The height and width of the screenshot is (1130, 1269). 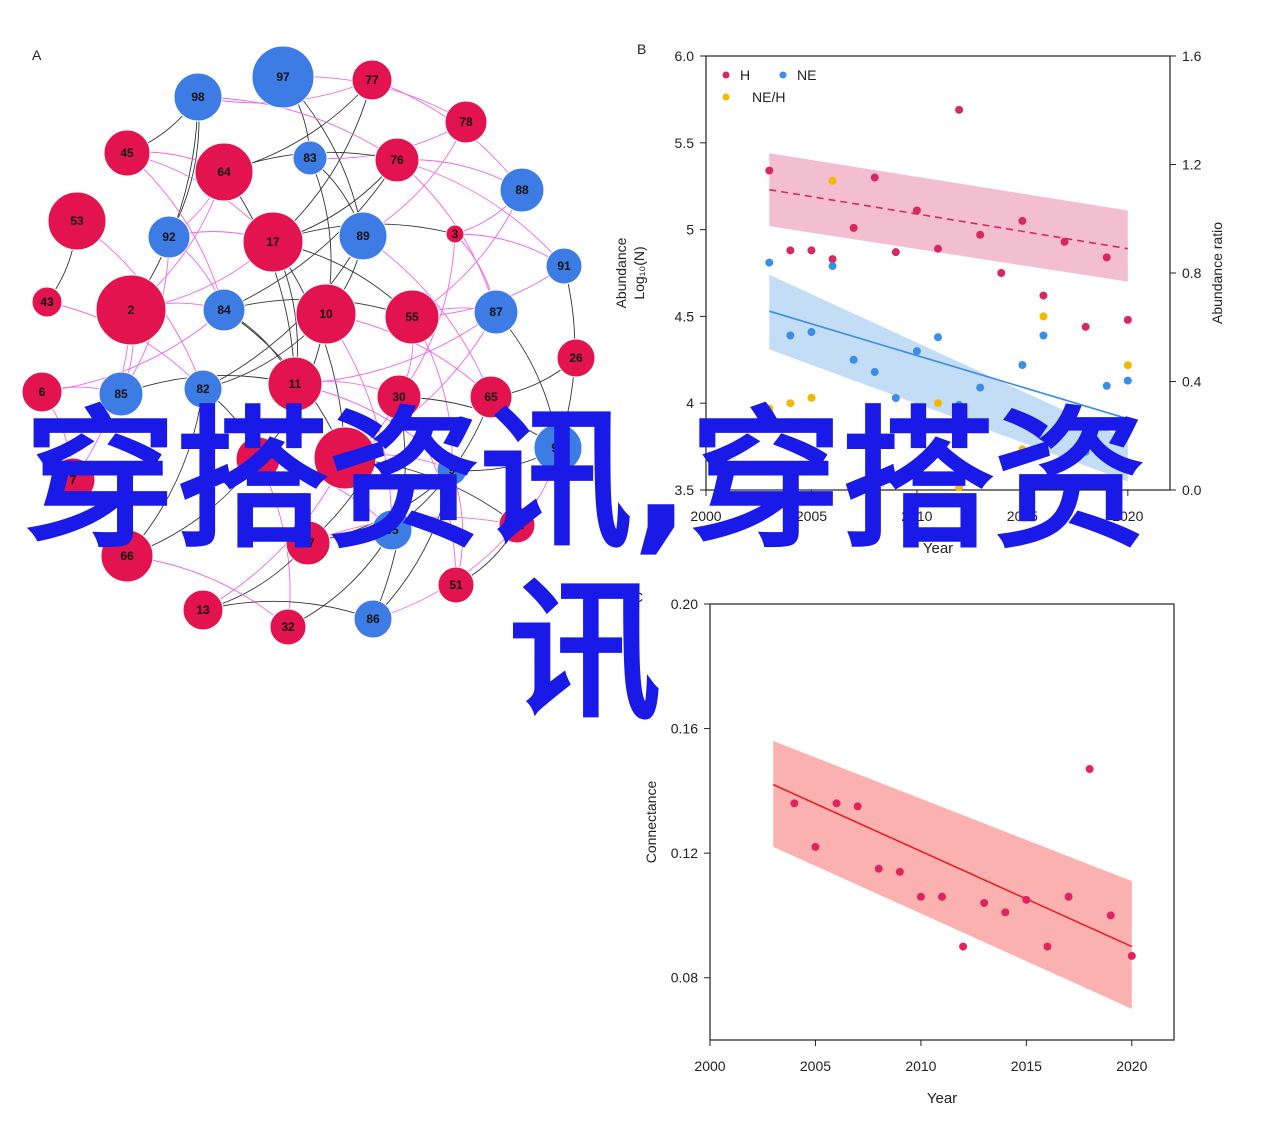 I want to click on node-label: 13, so click(x=203, y=610).